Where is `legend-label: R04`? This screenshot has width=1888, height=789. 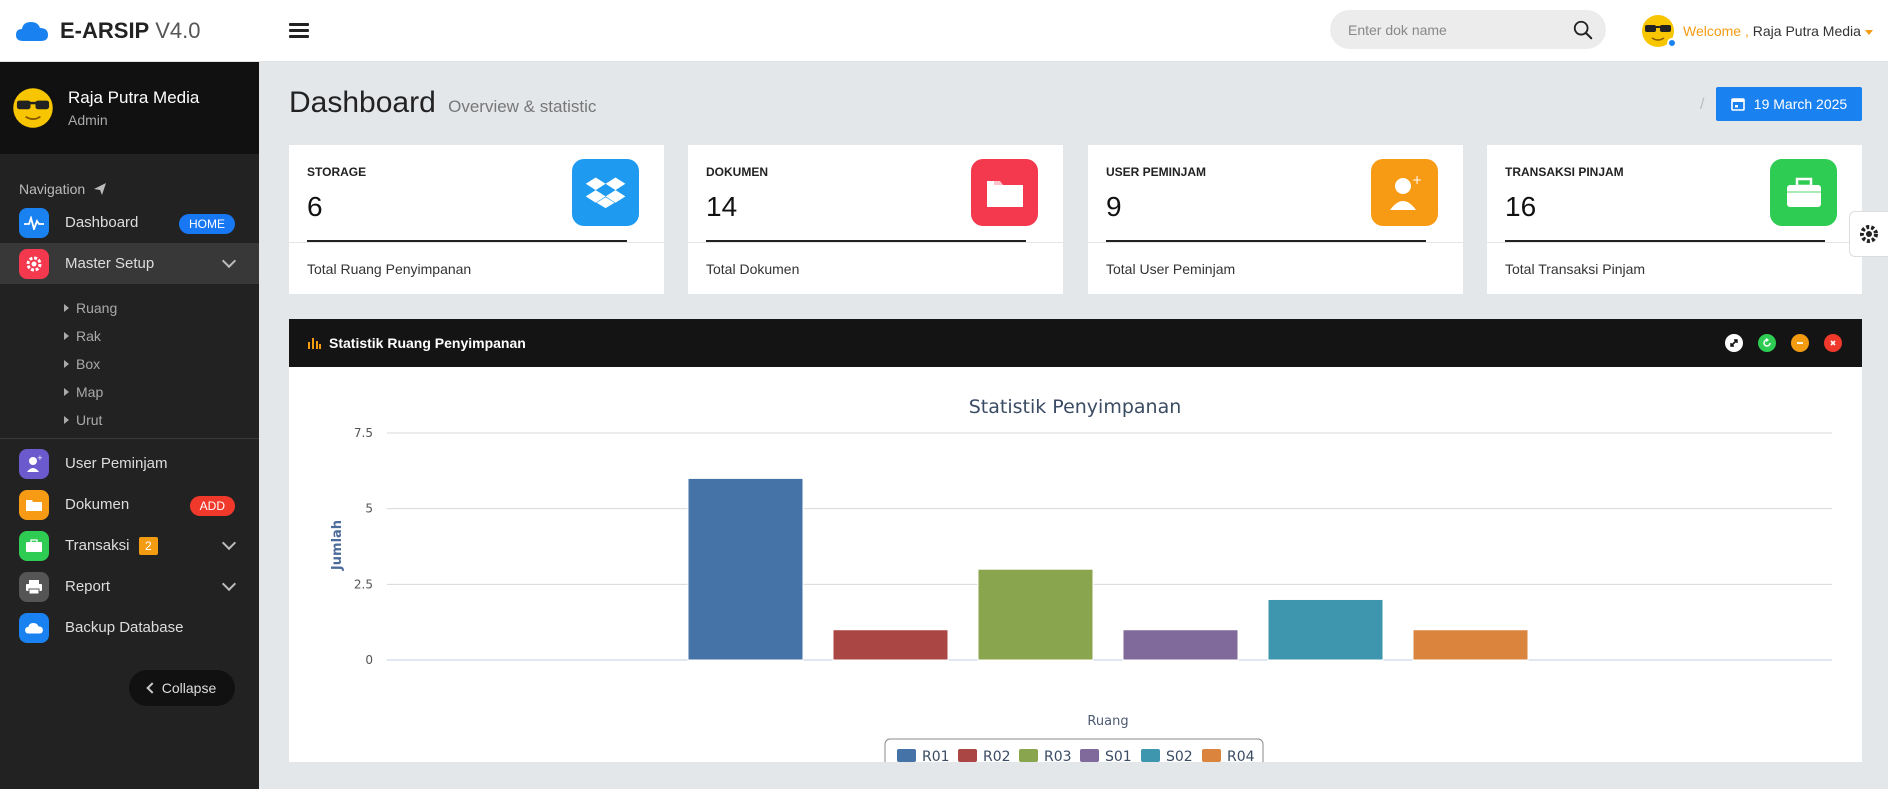
legend-label: R04 is located at coordinates (1241, 755).